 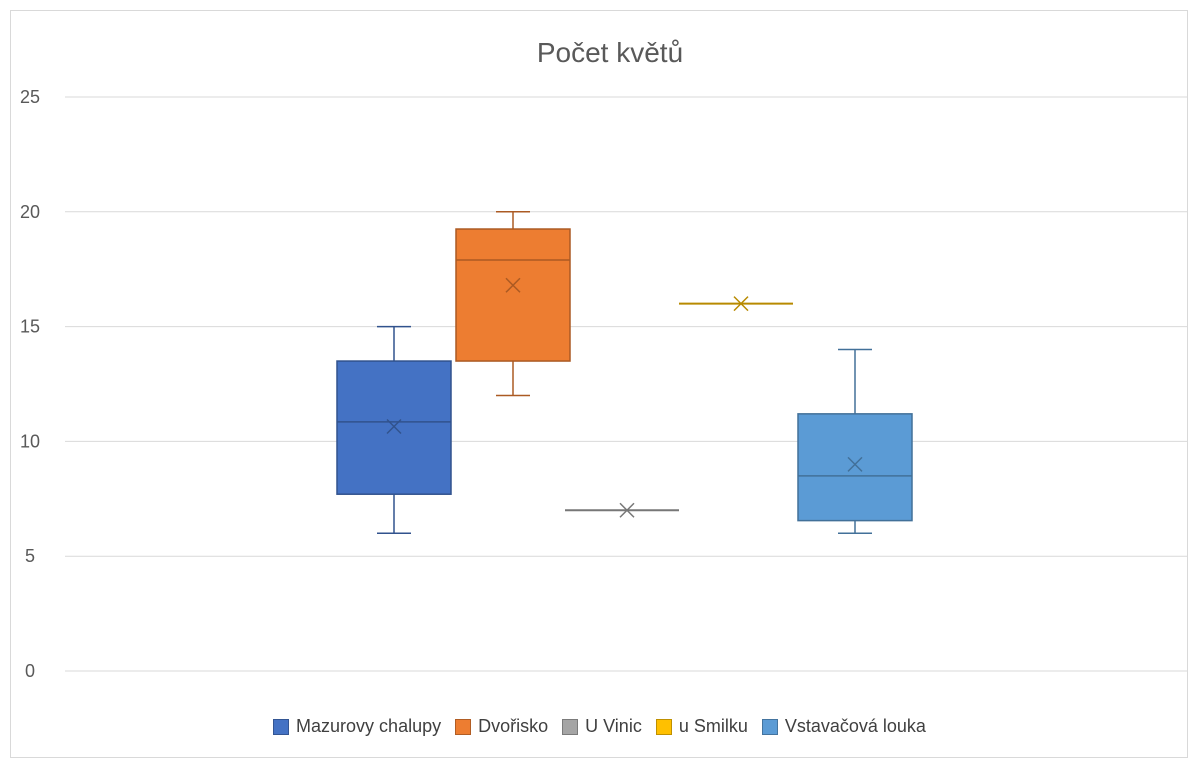 I want to click on legend-item: Mazurovy chalupy, so click(x=357, y=726).